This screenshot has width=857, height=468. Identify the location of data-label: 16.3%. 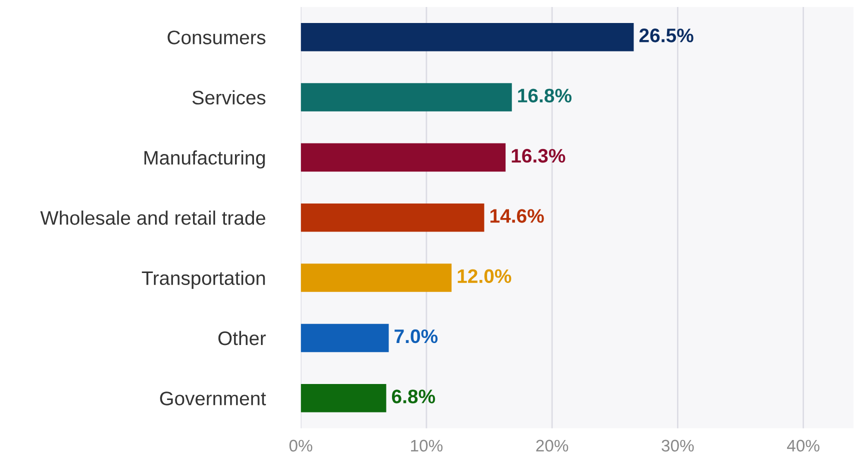
(539, 155).